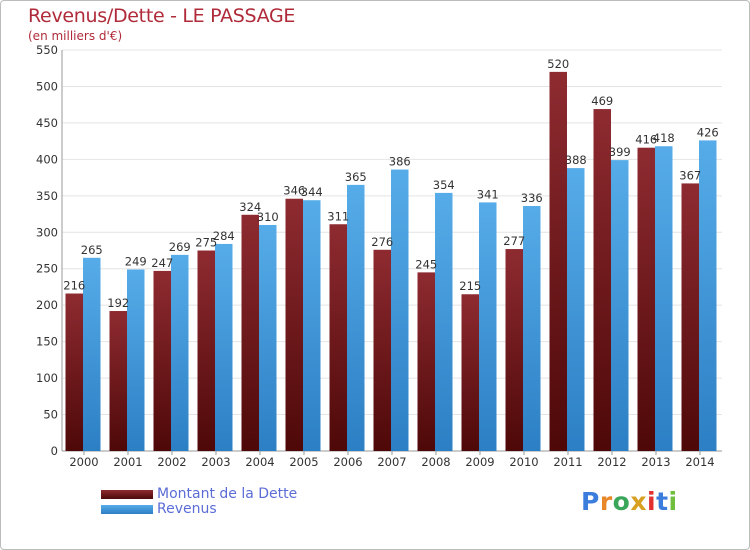  What do you see at coordinates (708, 132) in the screenshot?
I see `data-label-revenus: 426` at bounding box center [708, 132].